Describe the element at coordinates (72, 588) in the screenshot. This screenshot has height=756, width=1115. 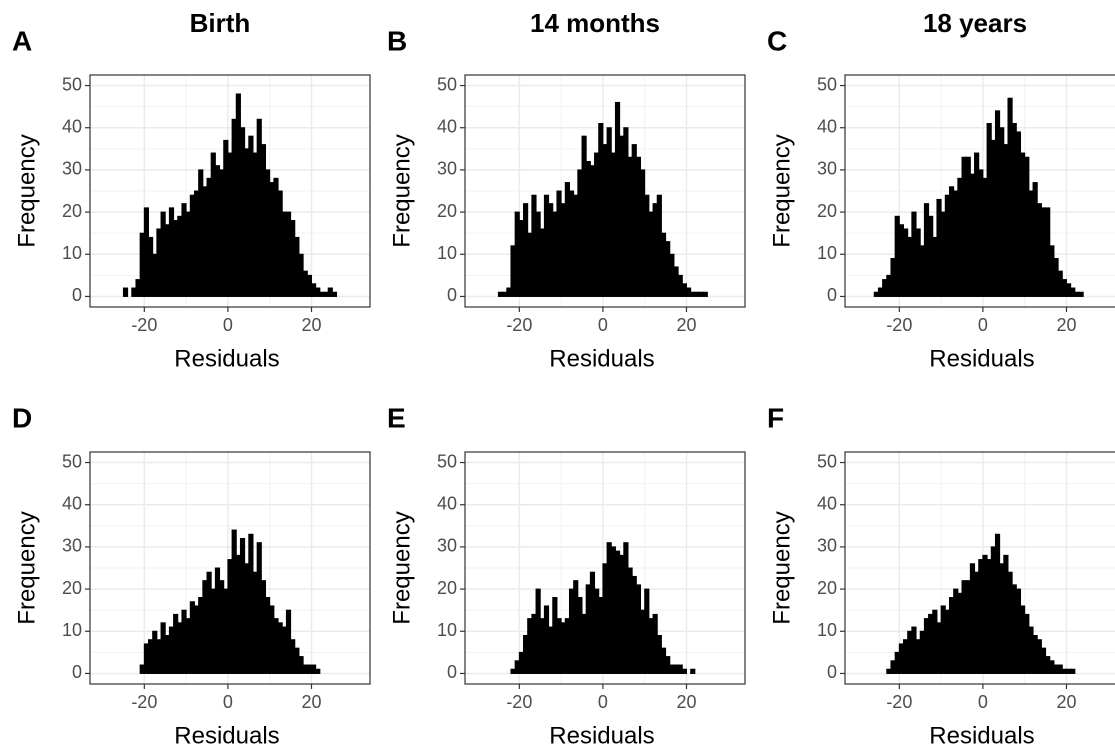
I see `y-tick-label: 20` at that location.